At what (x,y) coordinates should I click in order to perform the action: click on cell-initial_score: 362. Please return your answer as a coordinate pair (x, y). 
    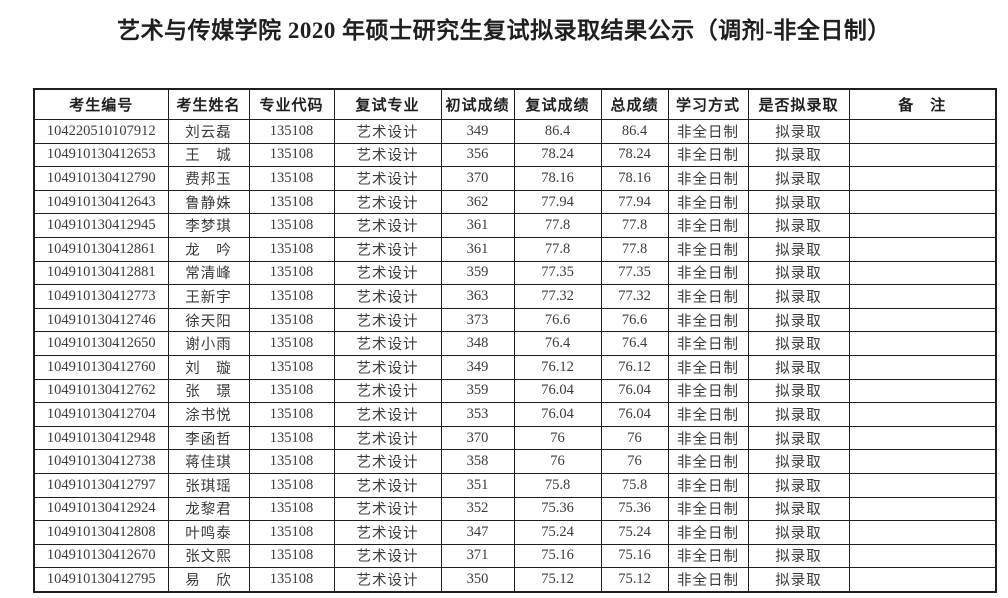
    Looking at the image, I should click on (477, 202).